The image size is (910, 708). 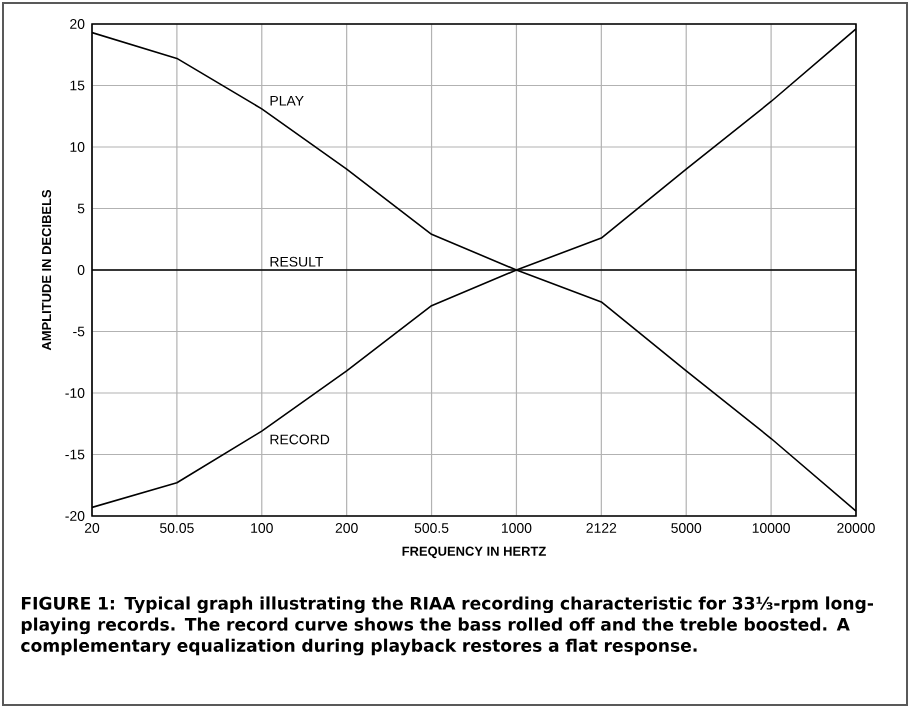 What do you see at coordinates (447, 626) in the screenshot?
I see `caption: FIGURE 1: Typical graph illustrating the RIAA recording characteristic for 33⅓-rpm long-playing records. The record curve shows the bass rolled off and the treble boosted. A complementary equalization during playback restores a flat response.` at bounding box center [447, 626].